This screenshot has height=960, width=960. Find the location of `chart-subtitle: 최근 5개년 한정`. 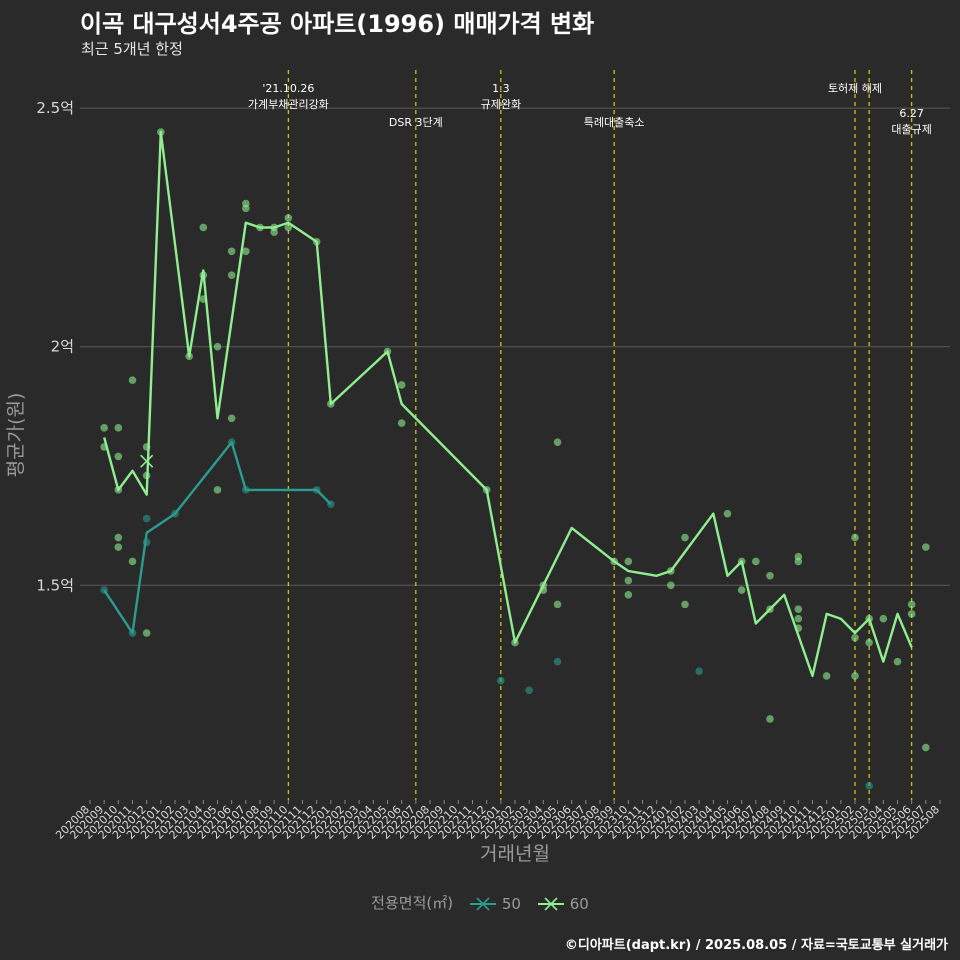

chart-subtitle: 최근 5개년 한정 is located at coordinates (132, 49).